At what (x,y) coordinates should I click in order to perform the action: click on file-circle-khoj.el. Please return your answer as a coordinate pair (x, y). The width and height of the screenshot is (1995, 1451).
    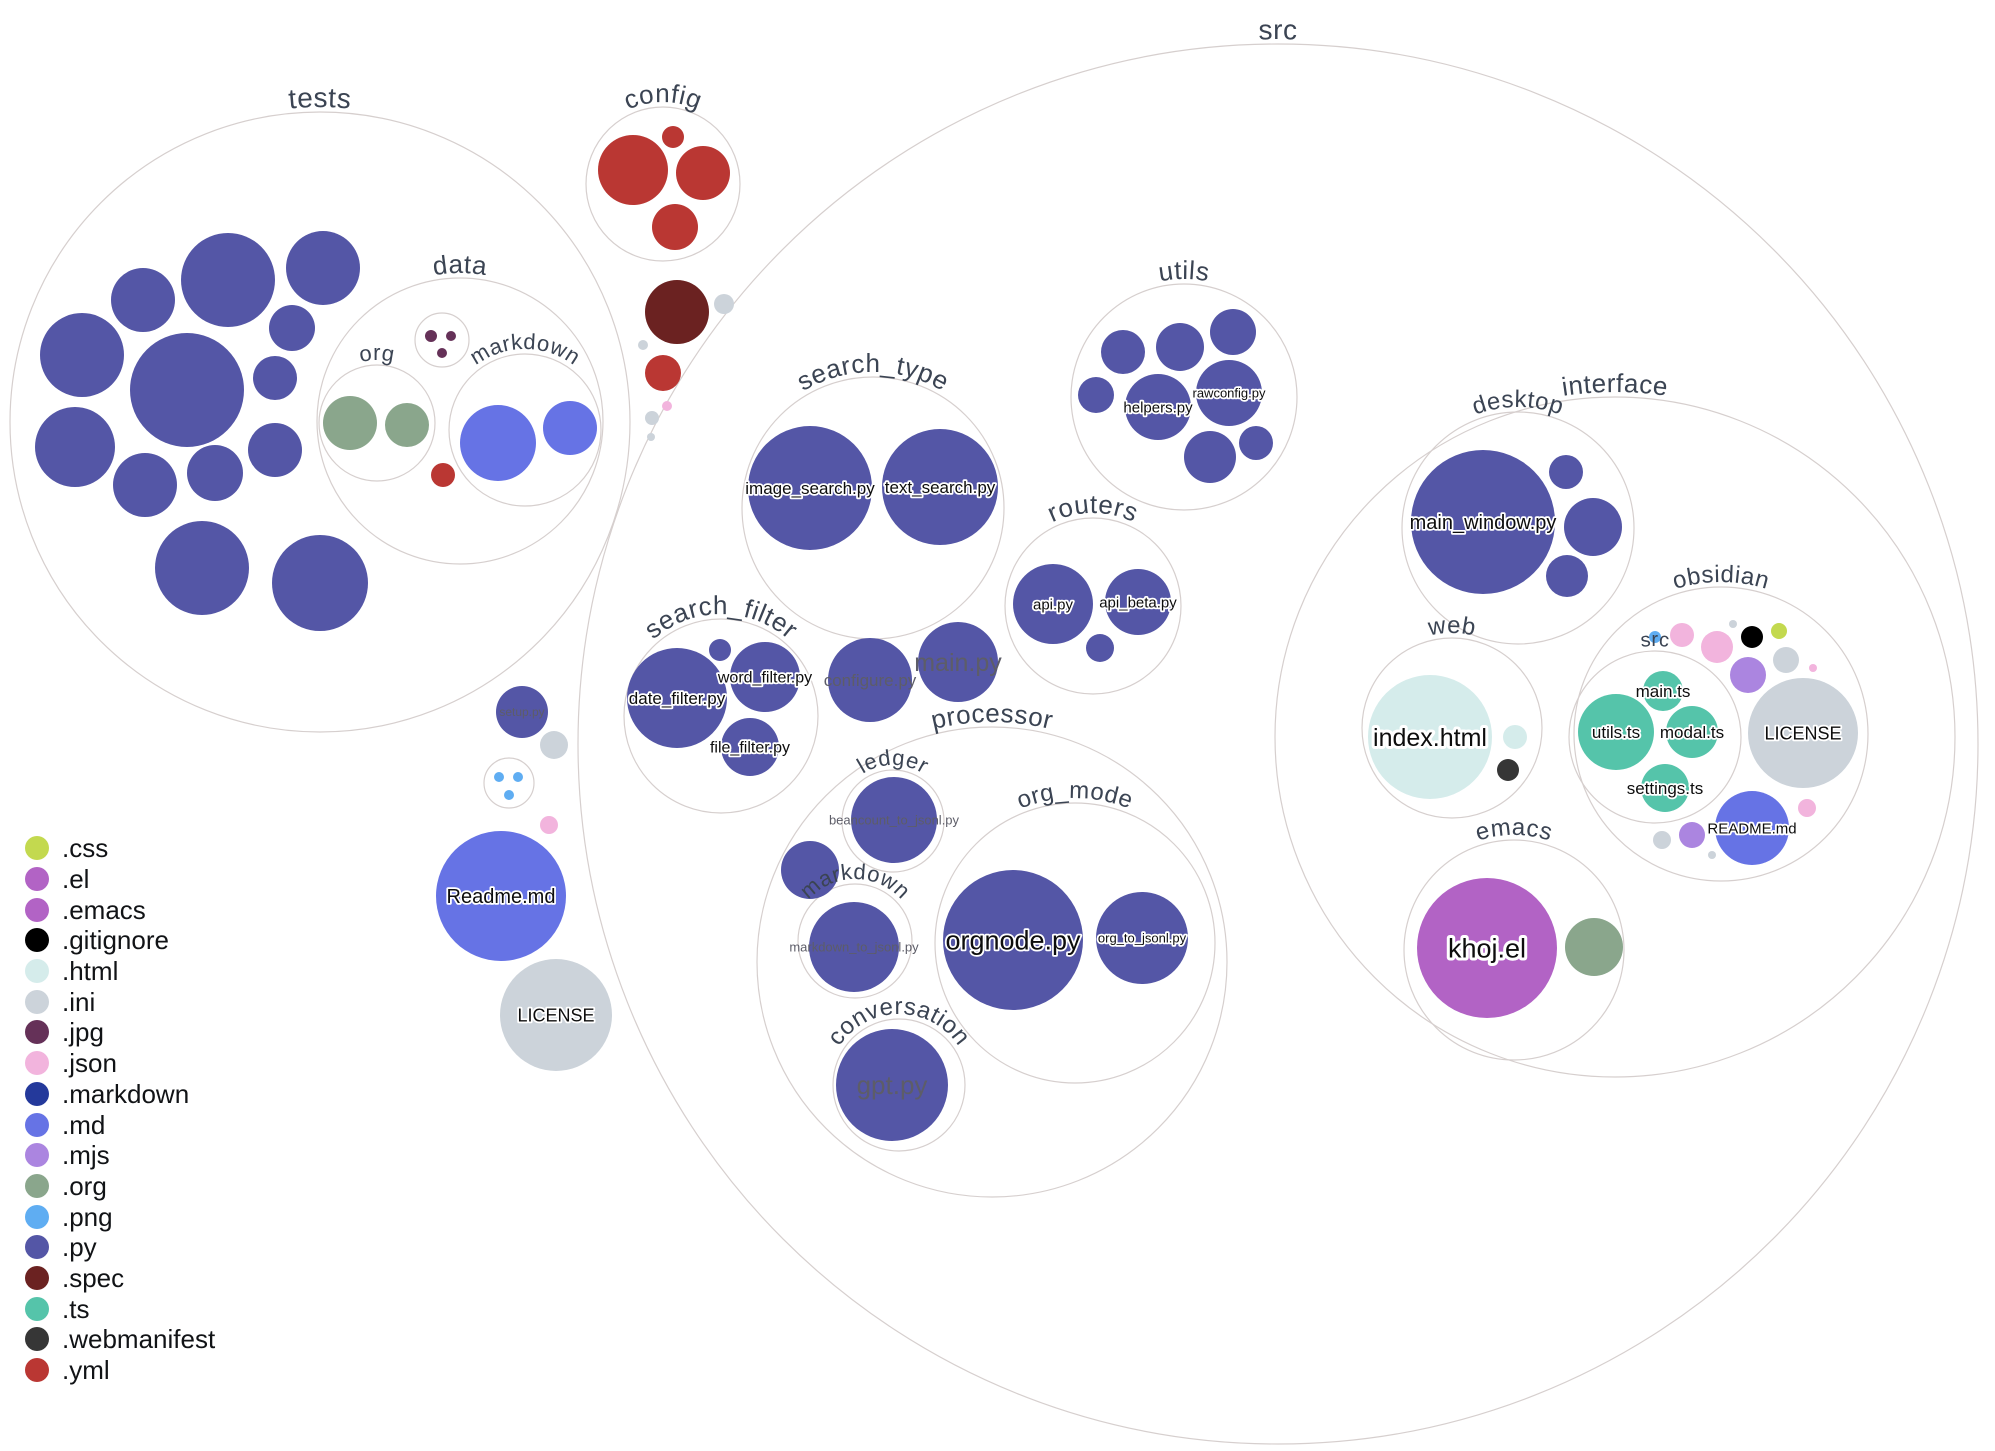
    Looking at the image, I should click on (1487, 948).